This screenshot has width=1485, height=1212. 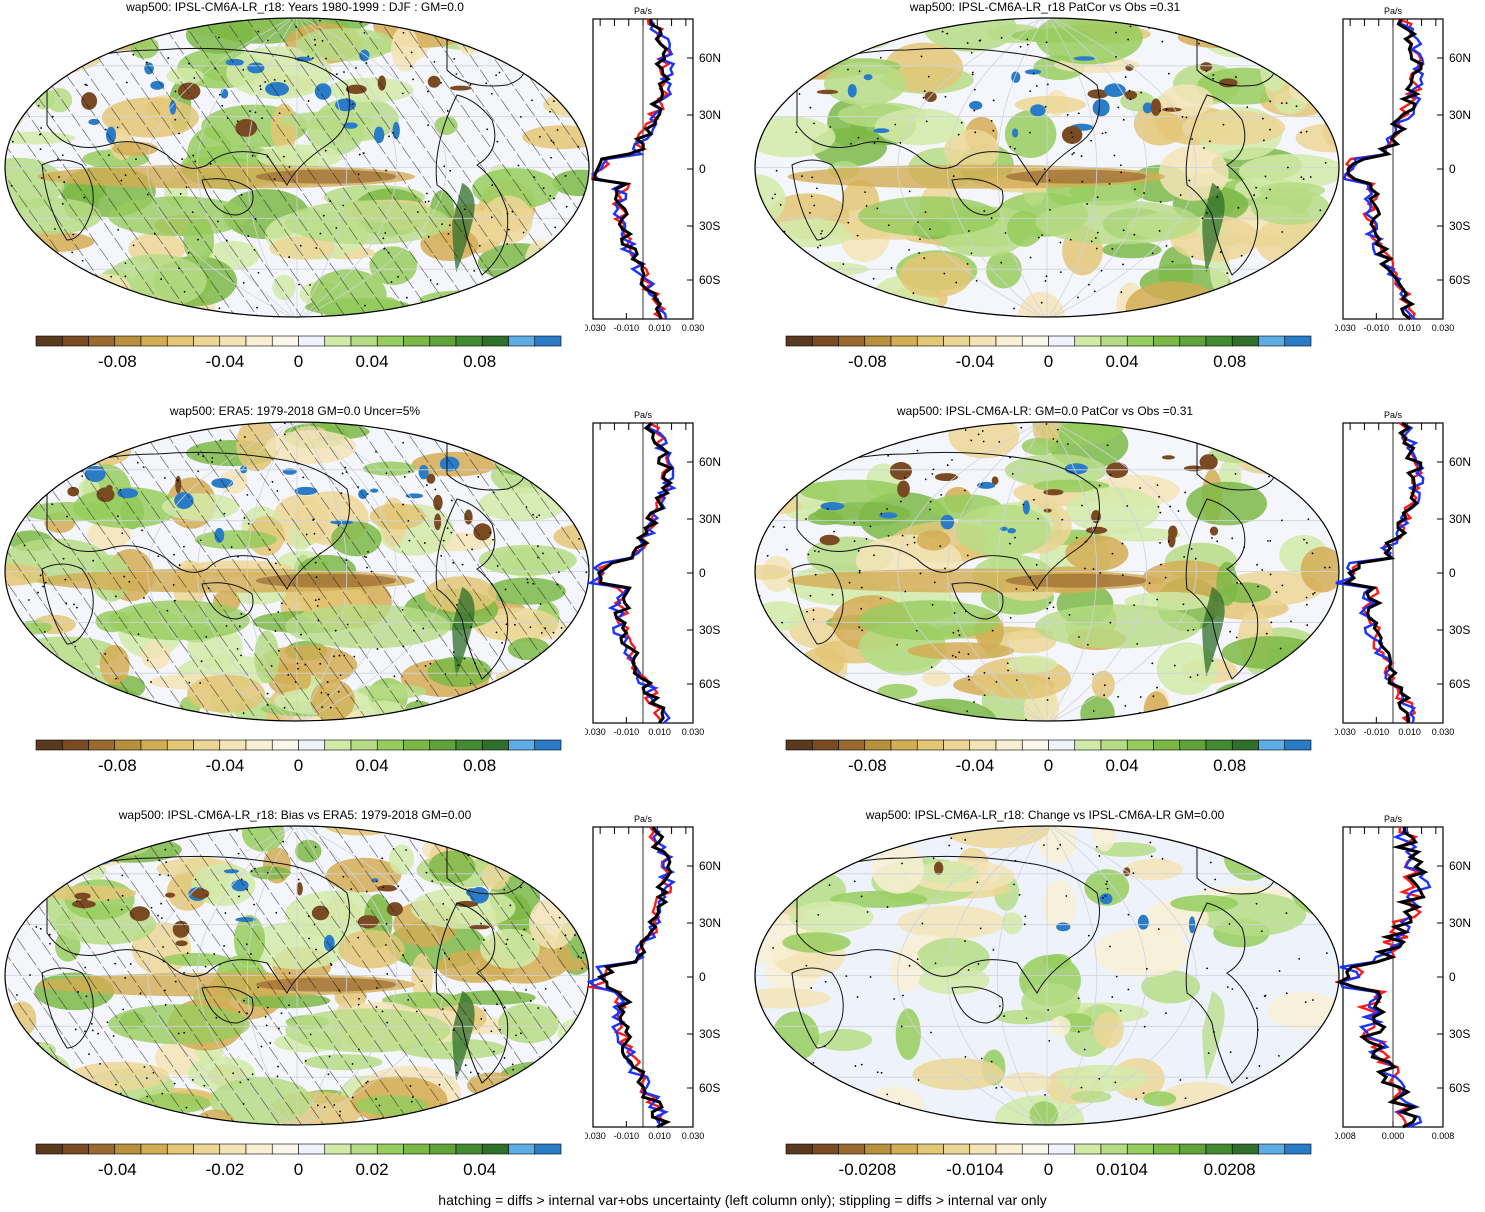 What do you see at coordinates (1345, 1136) in the screenshot?
I see `profile-x-tick-label: -0.008` at bounding box center [1345, 1136].